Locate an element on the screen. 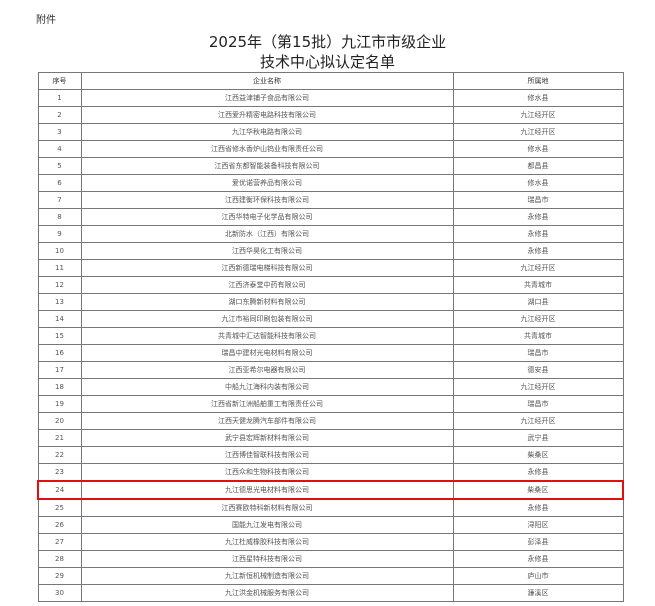 The height and width of the screenshot is (606, 655). table-row: 11 江西新德瑞电梯科技有限公司 九江经开区 is located at coordinates (330, 268).